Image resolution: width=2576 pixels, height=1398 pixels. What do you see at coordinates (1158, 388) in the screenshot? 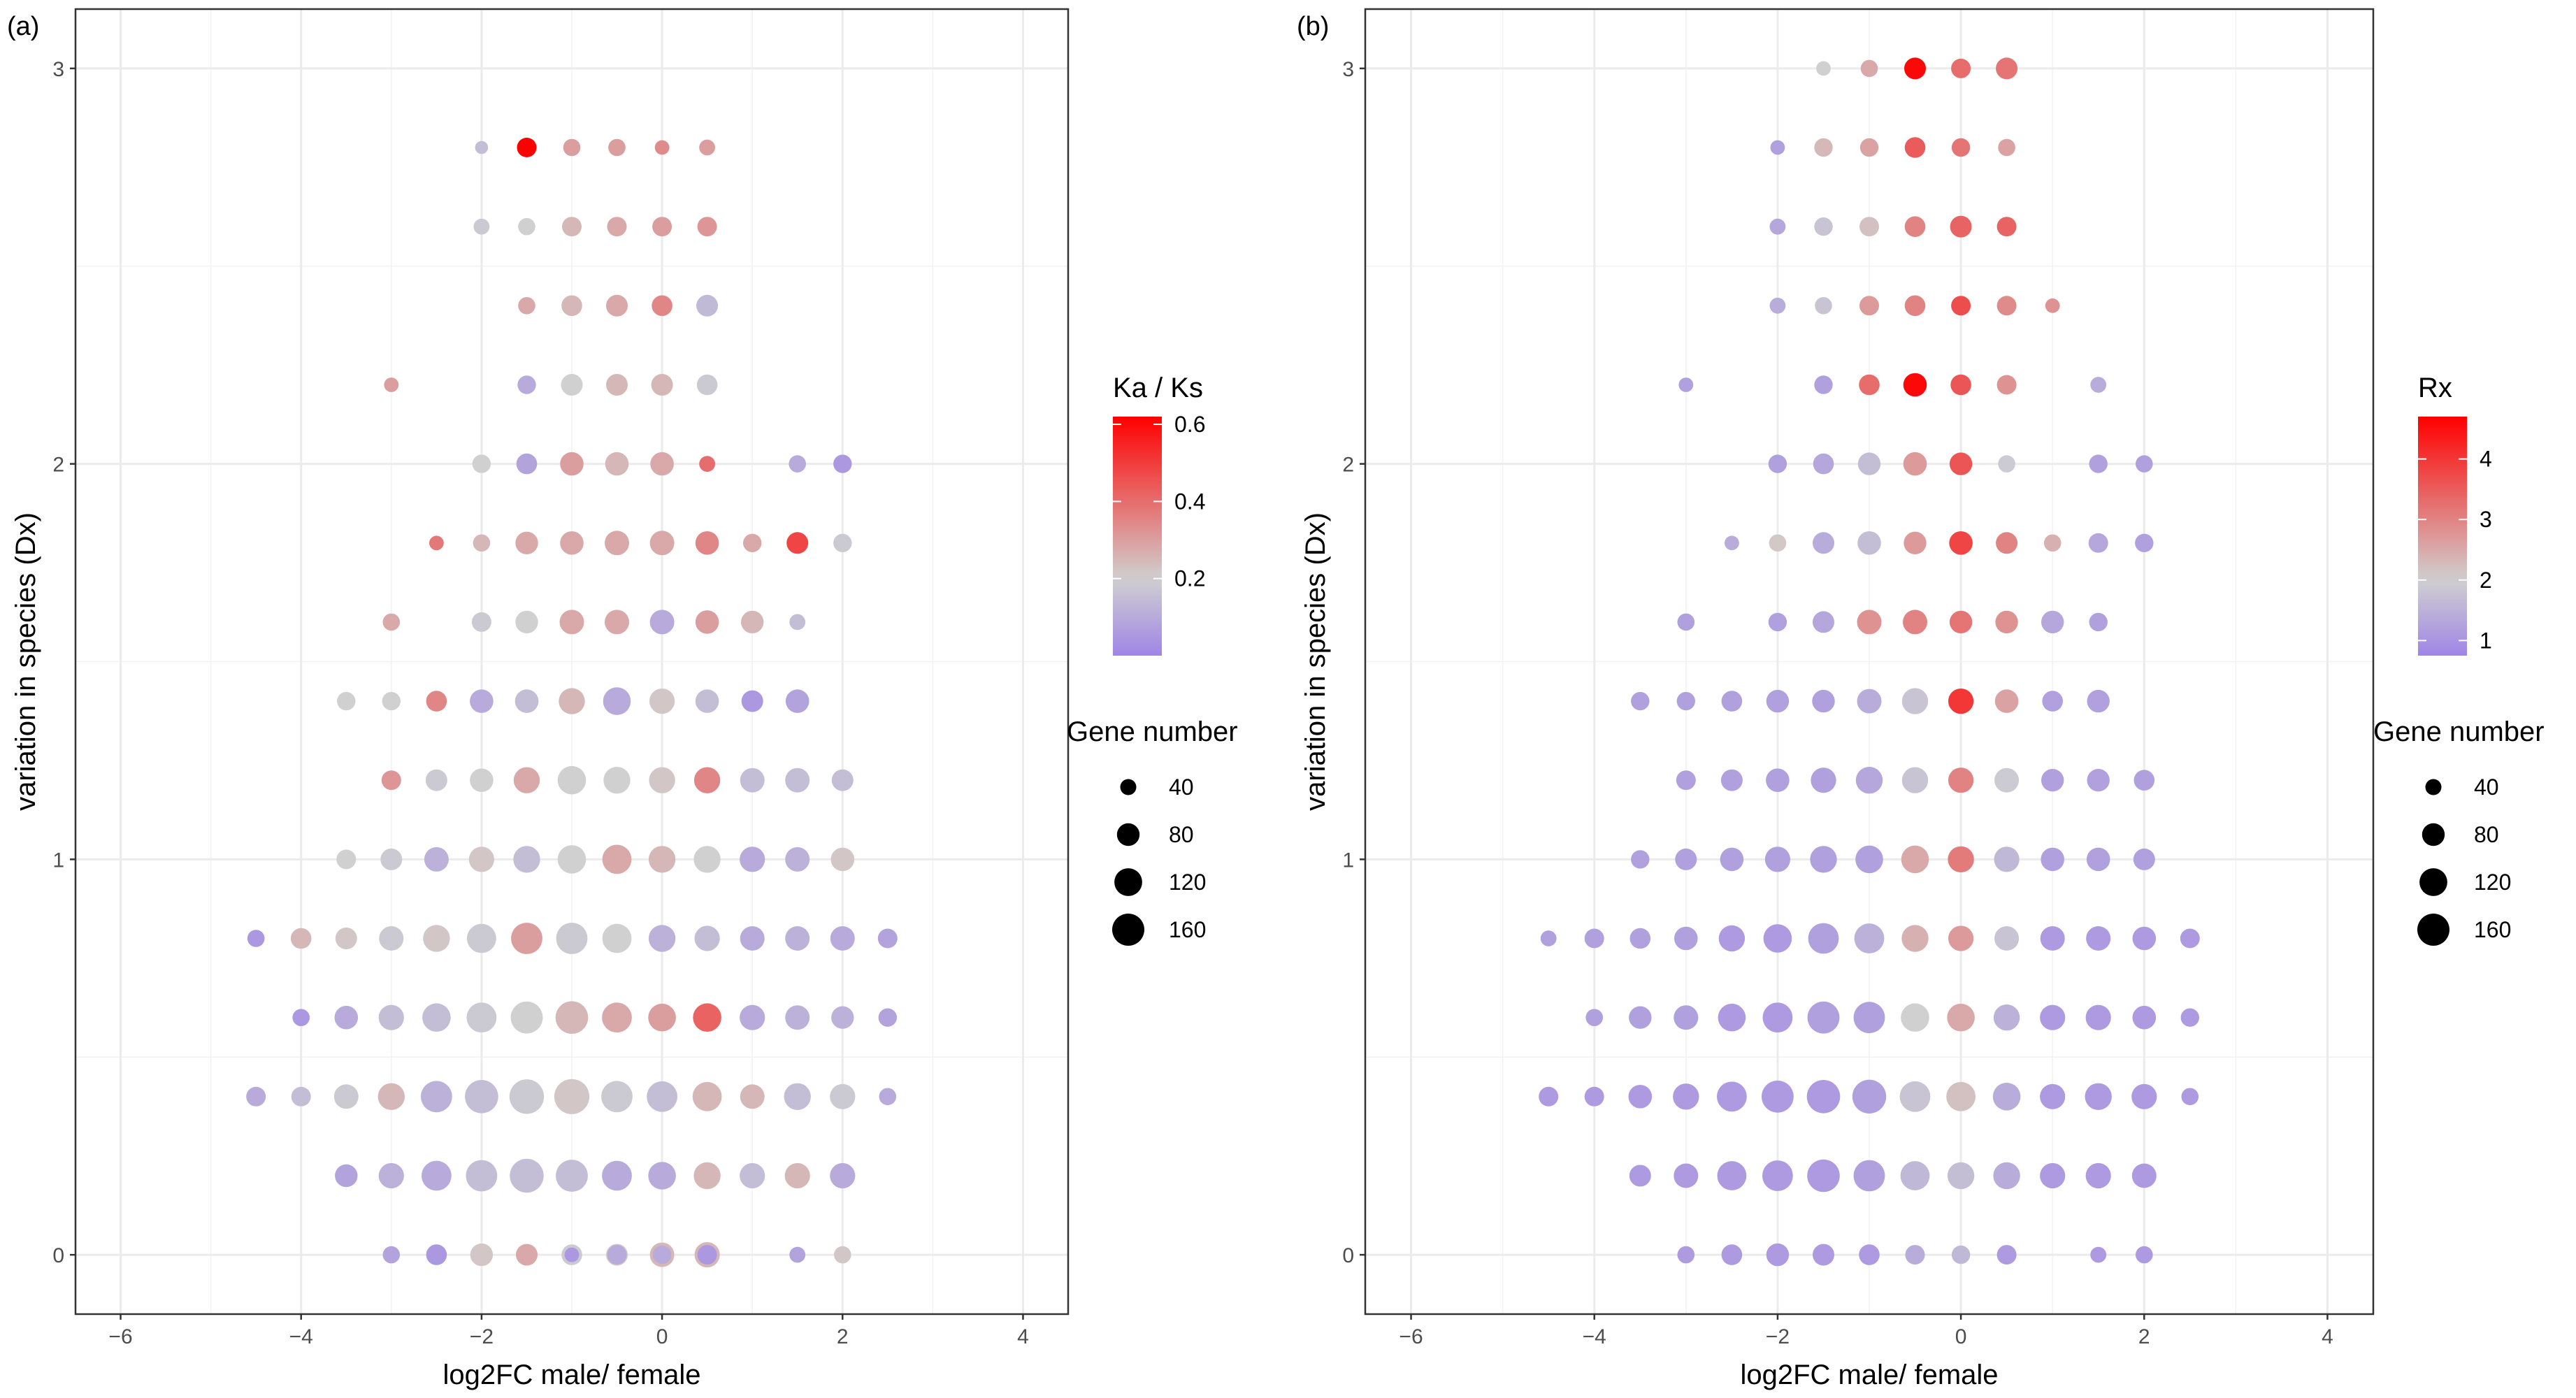
I see `color-legend-title: Ka / Ks` at bounding box center [1158, 388].